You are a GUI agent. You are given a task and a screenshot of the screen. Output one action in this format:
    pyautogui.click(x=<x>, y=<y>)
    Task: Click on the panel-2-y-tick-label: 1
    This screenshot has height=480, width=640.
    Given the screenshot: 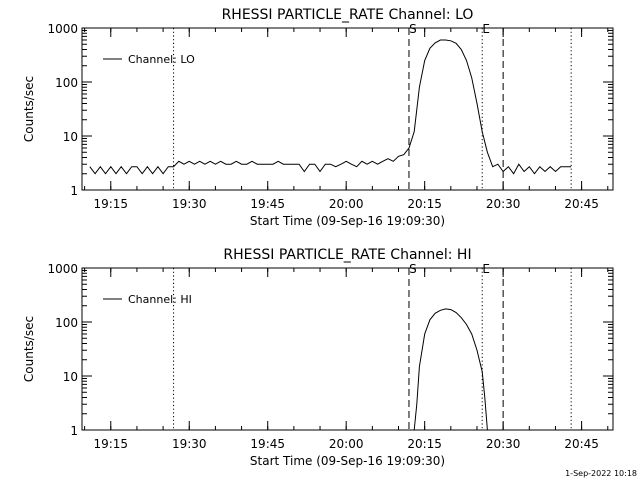 What is the action you would take?
    pyautogui.click(x=74, y=431)
    